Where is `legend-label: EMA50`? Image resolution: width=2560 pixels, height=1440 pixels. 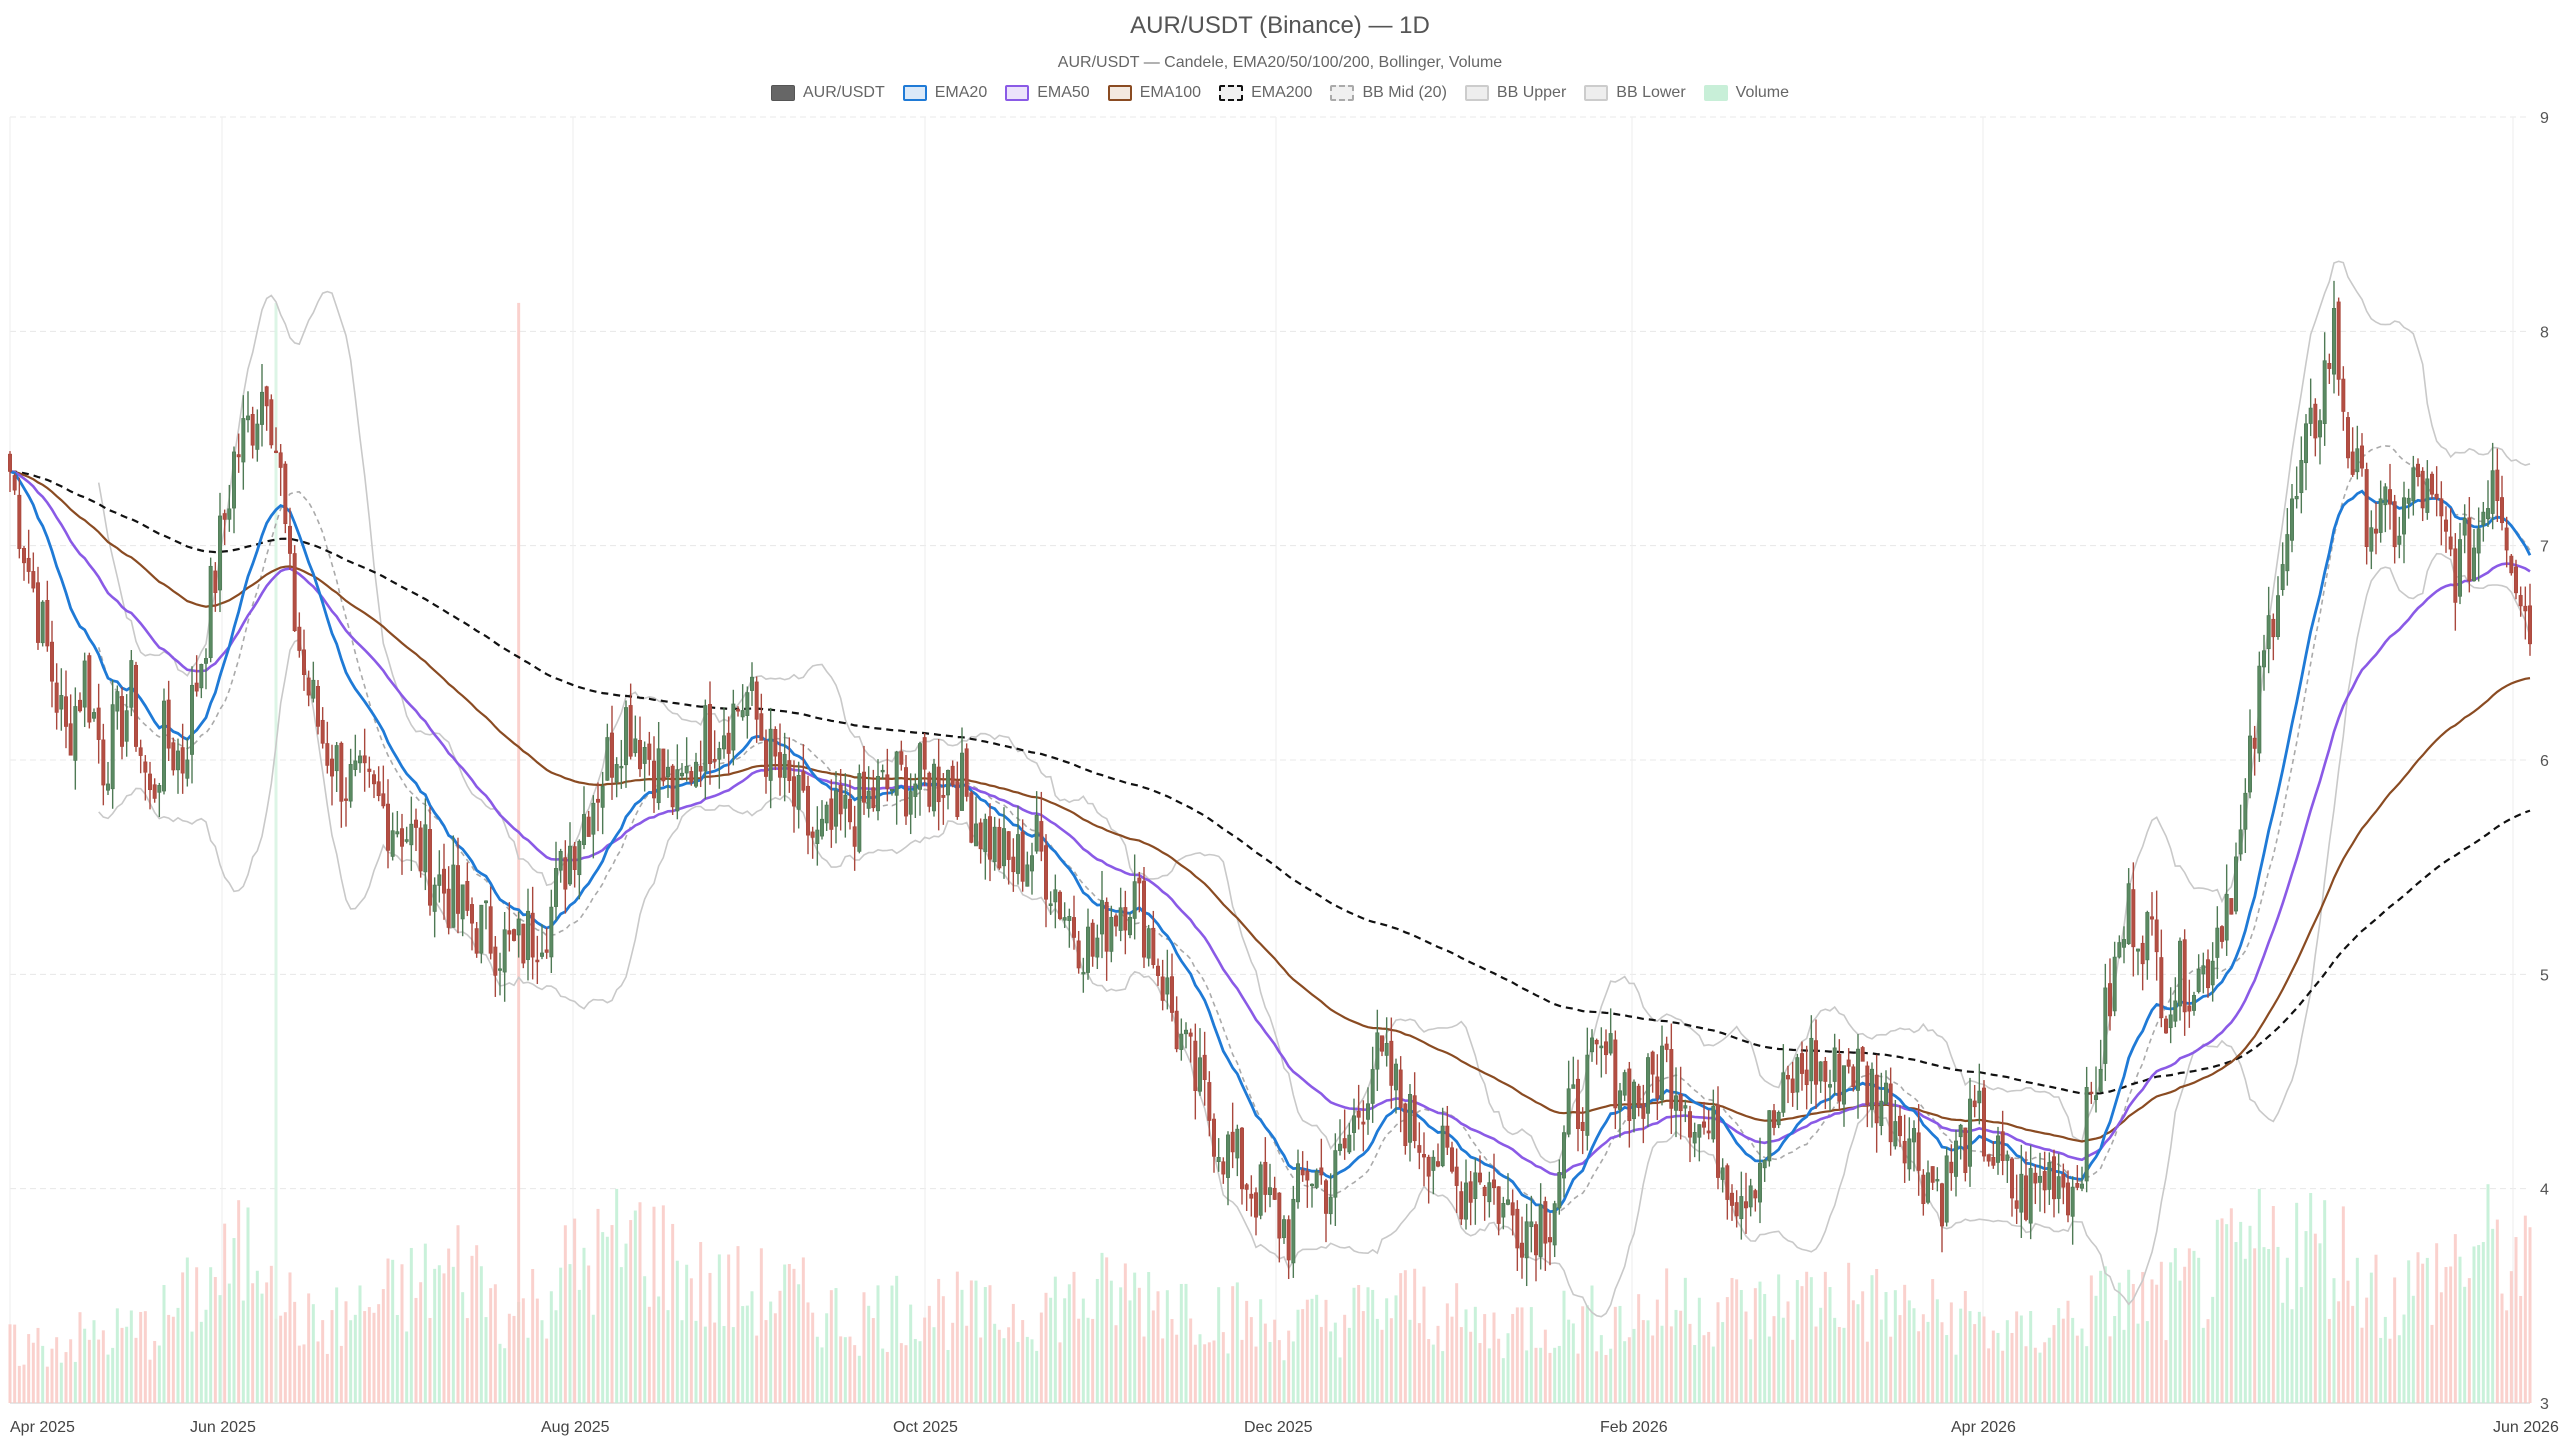 legend-label: EMA50 is located at coordinates (1063, 92).